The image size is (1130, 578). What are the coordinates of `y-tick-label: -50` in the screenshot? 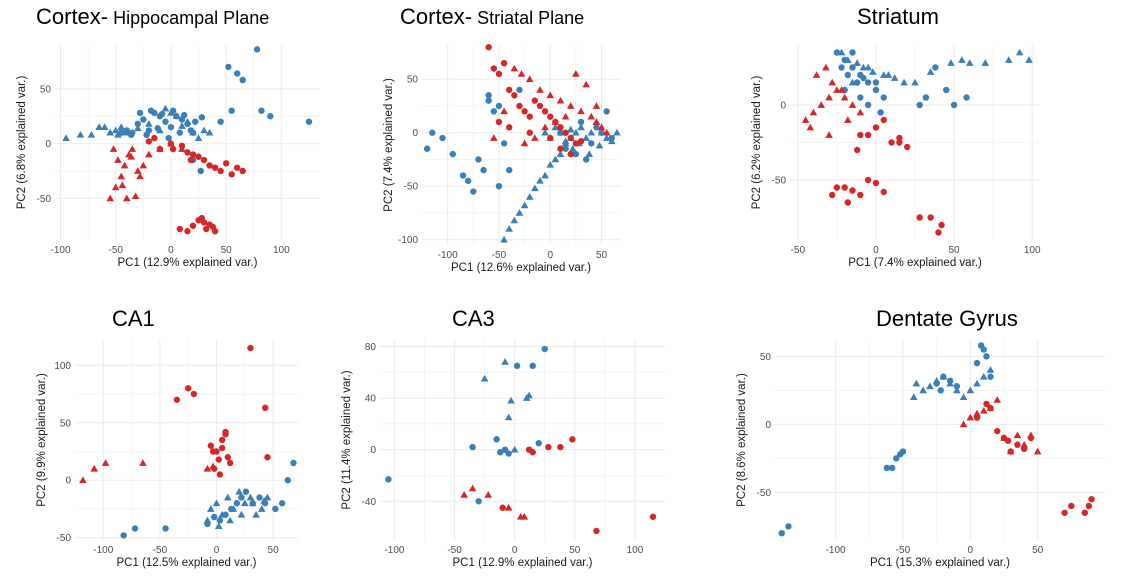 It's located at (764, 493).